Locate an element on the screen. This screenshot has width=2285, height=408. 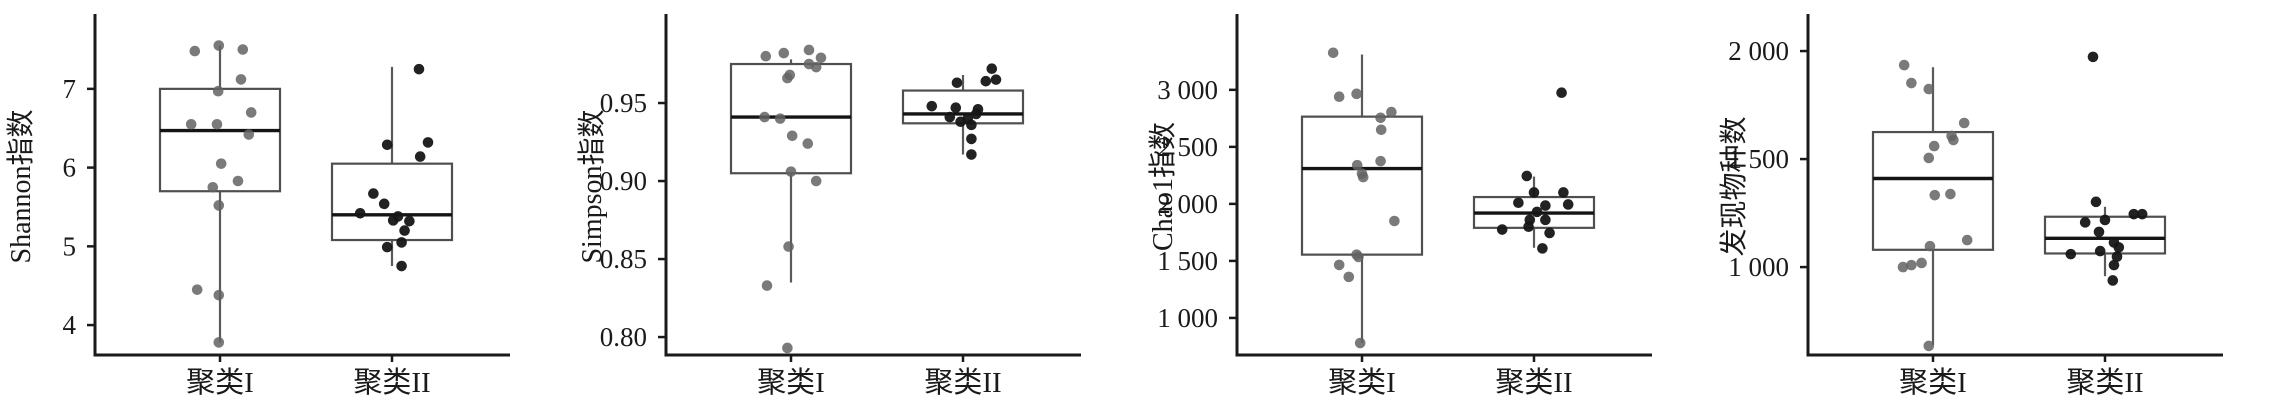
y-tick-label: 5 is located at coordinates (70, 246).